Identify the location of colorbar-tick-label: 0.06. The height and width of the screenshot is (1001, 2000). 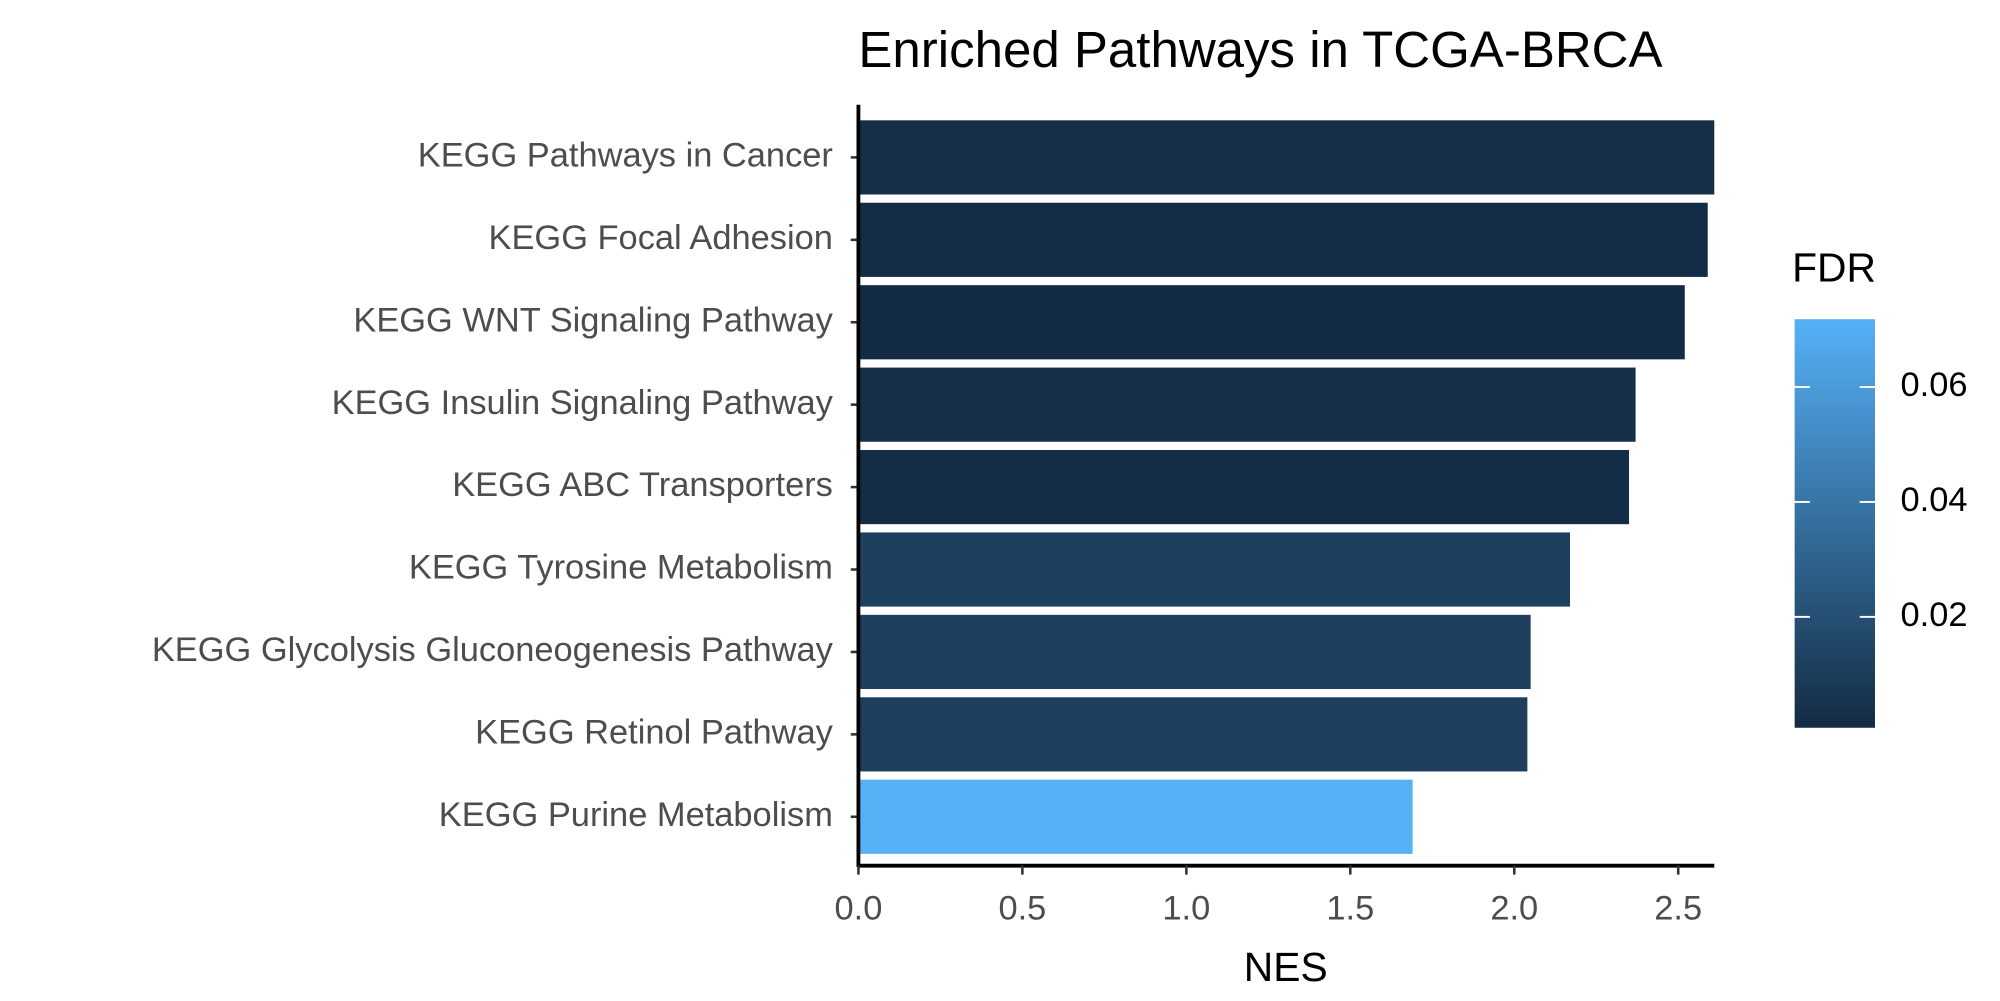
(1934, 385).